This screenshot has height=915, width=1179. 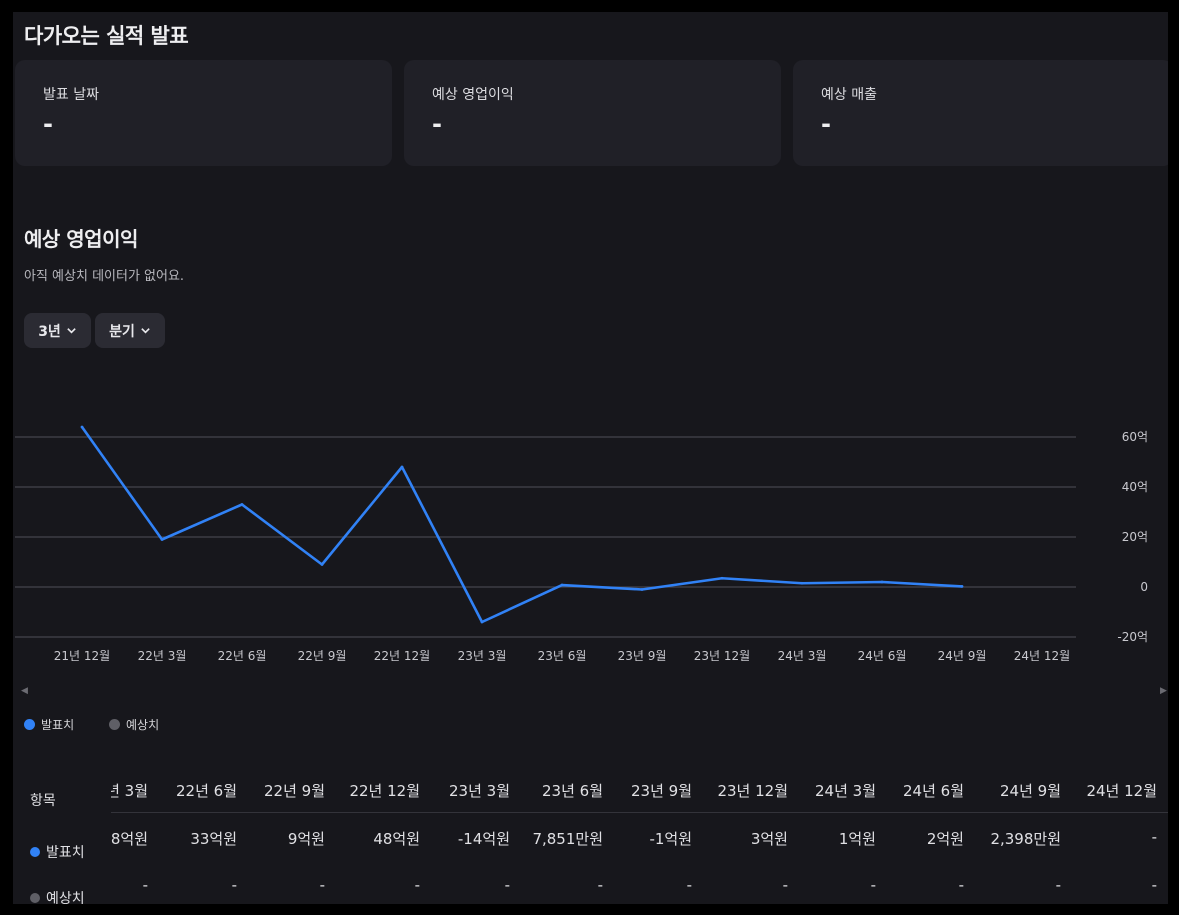 What do you see at coordinates (1030, 791) in the screenshot?
I see `table-column-header: 24년 9월` at bounding box center [1030, 791].